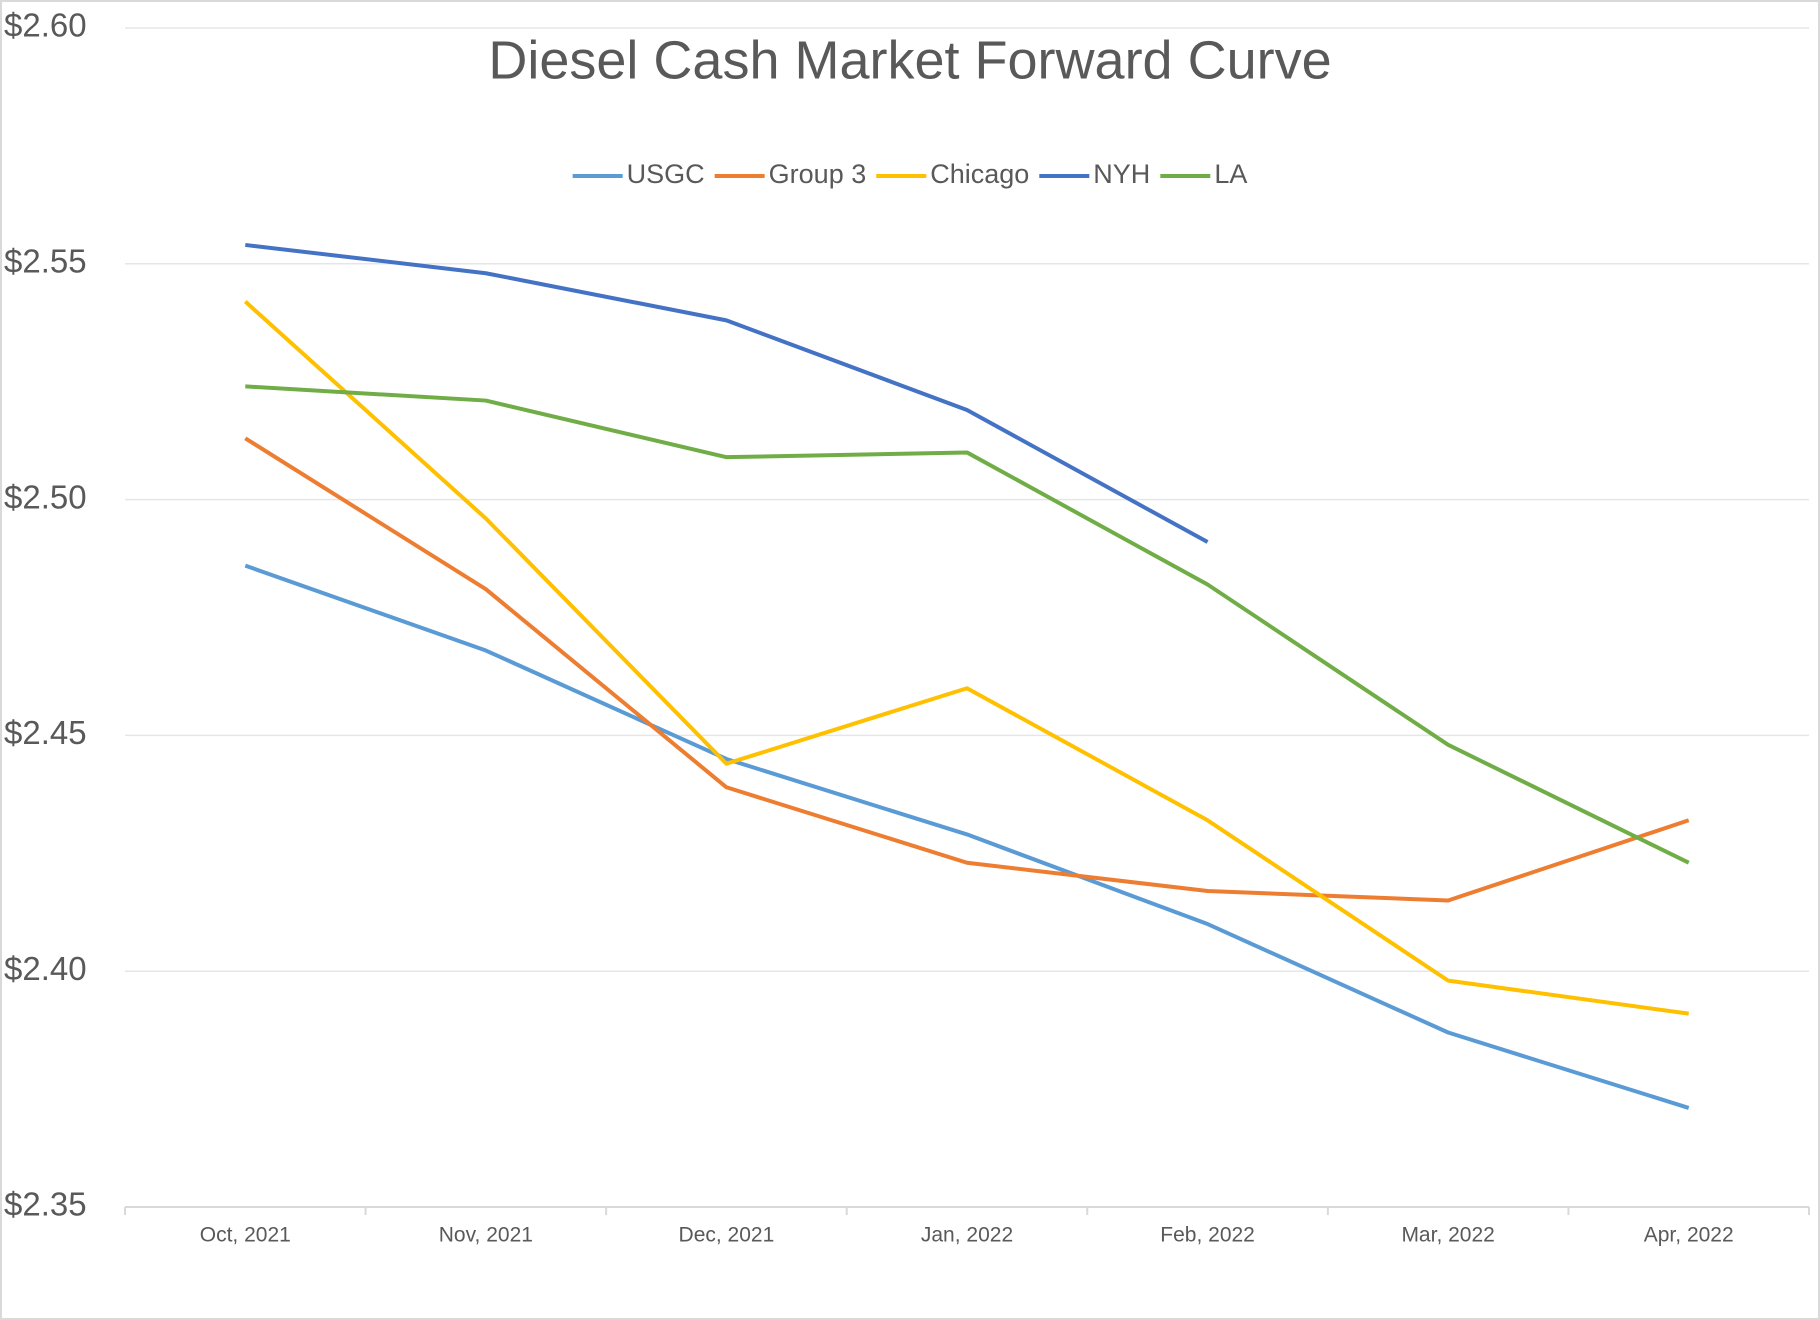 The width and height of the screenshot is (1820, 1320). What do you see at coordinates (486, 1235) in the screenshot?
I see `x-tick-label: Nov, 2021` at bounding box center [486, 1235].